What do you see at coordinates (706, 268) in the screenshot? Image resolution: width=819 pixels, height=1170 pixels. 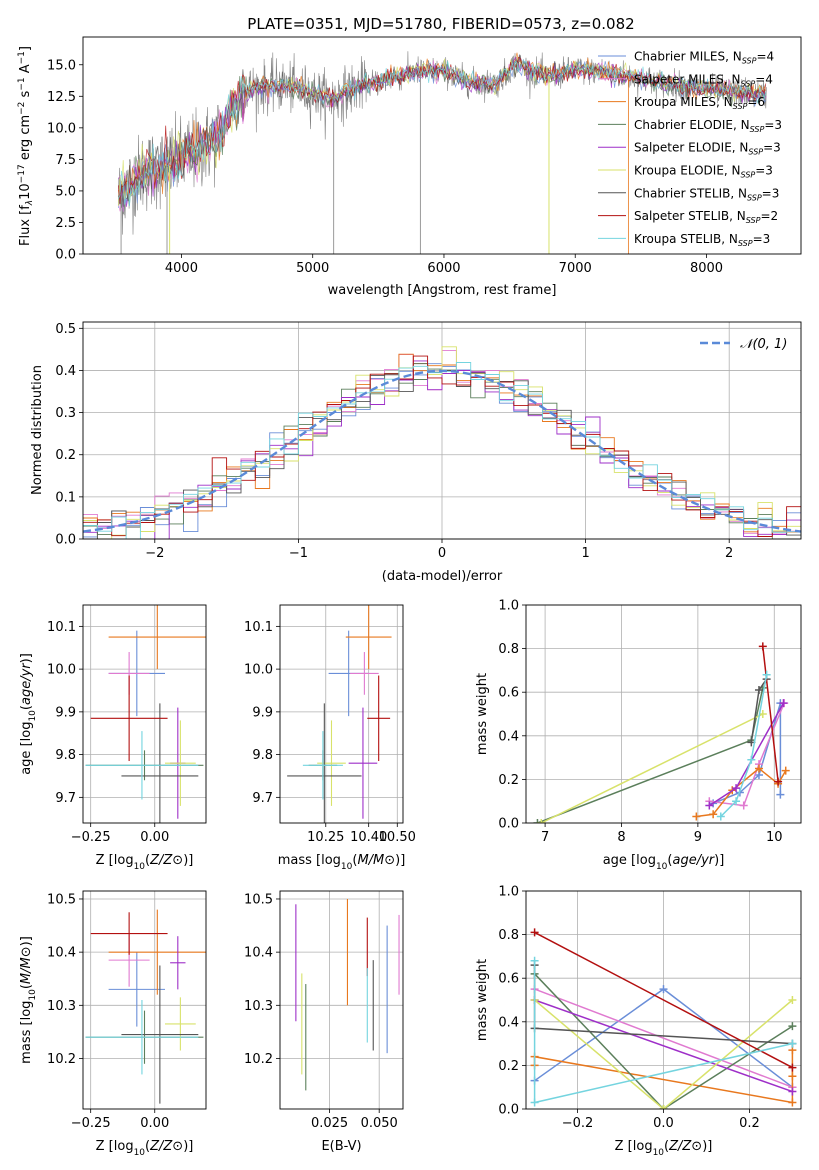 I see `x-tick-label: 8000` at bounding box center [706, 268].